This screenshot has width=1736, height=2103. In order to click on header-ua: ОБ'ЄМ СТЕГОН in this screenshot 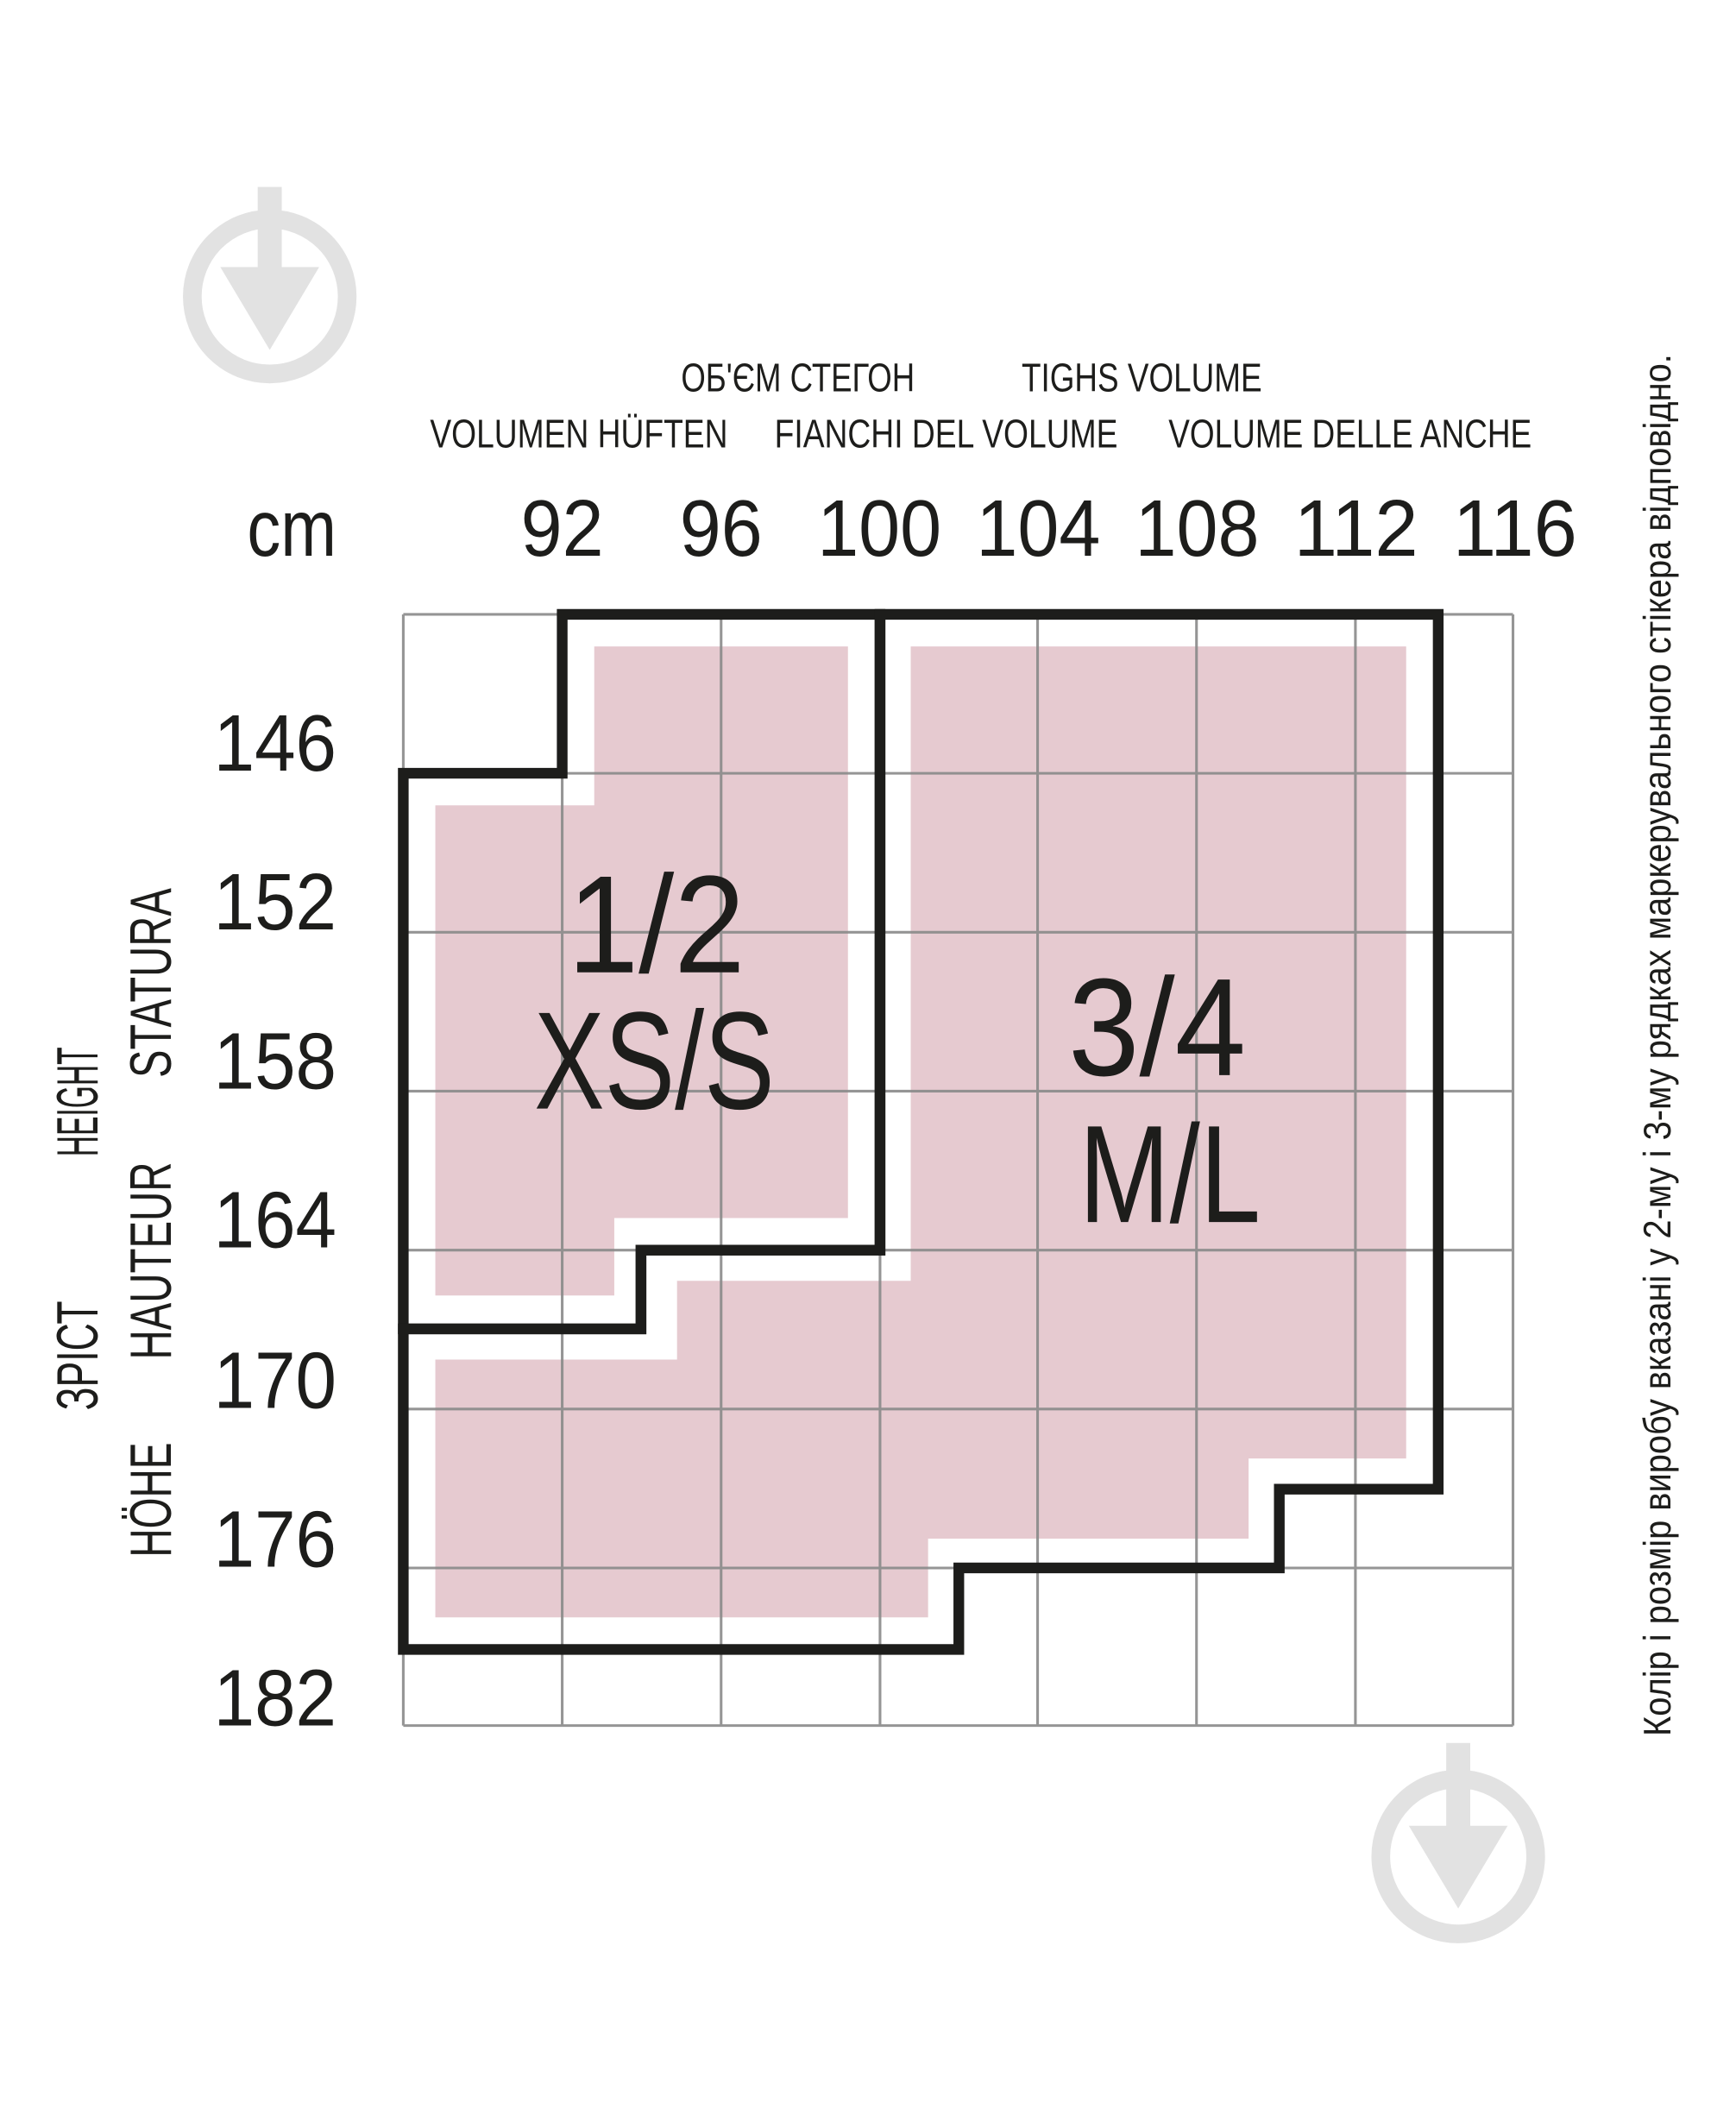, I will do `click(798, 378)`.